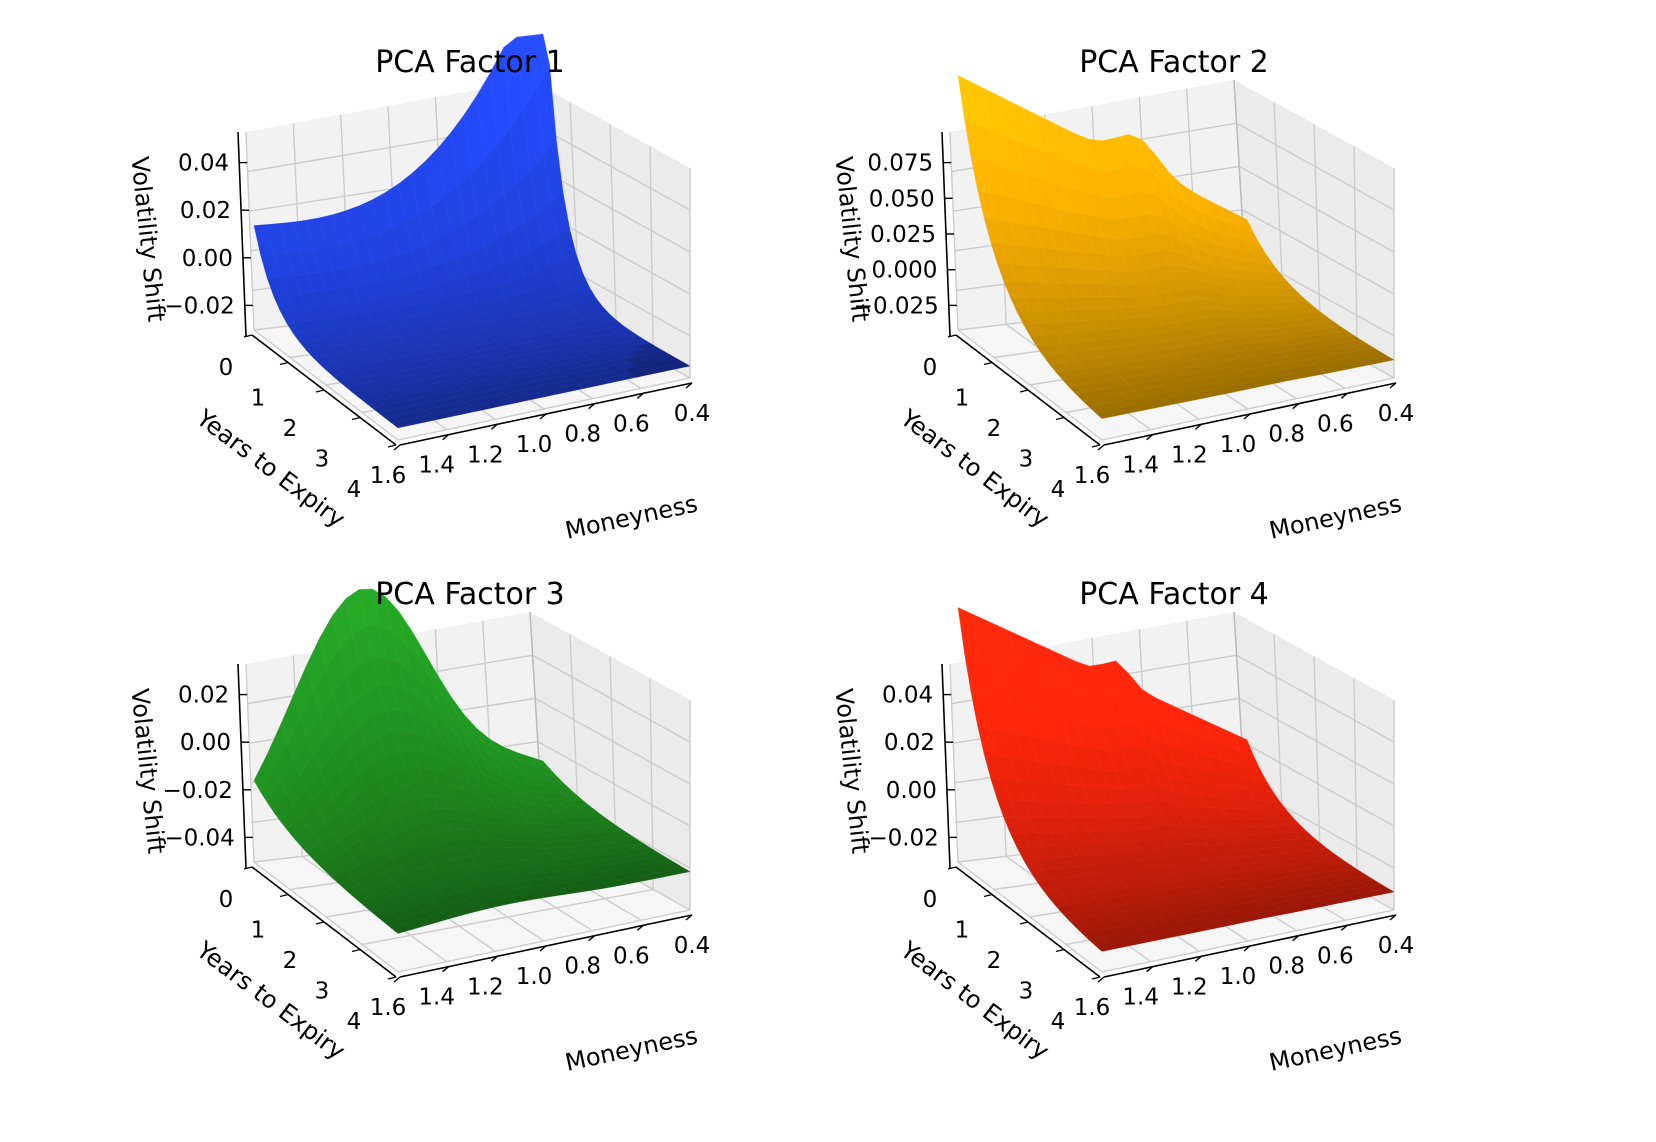 This screenshot has height=1142, width=1656. I want to click on z-tick-label: 0.050, so click(902, 199).